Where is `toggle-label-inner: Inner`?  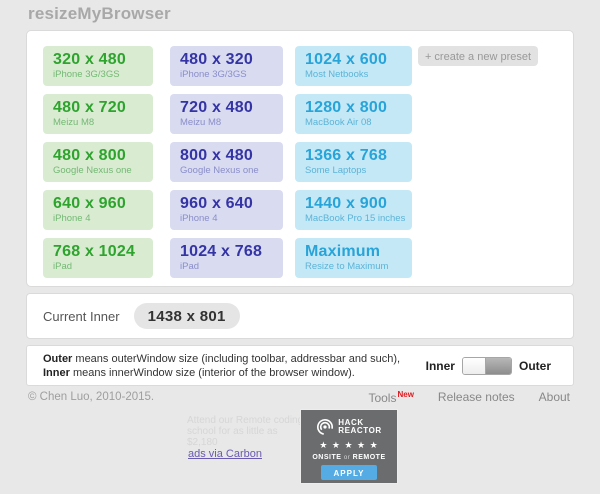
toggle-label-inner: Inner is located at coordinates (440, 365).